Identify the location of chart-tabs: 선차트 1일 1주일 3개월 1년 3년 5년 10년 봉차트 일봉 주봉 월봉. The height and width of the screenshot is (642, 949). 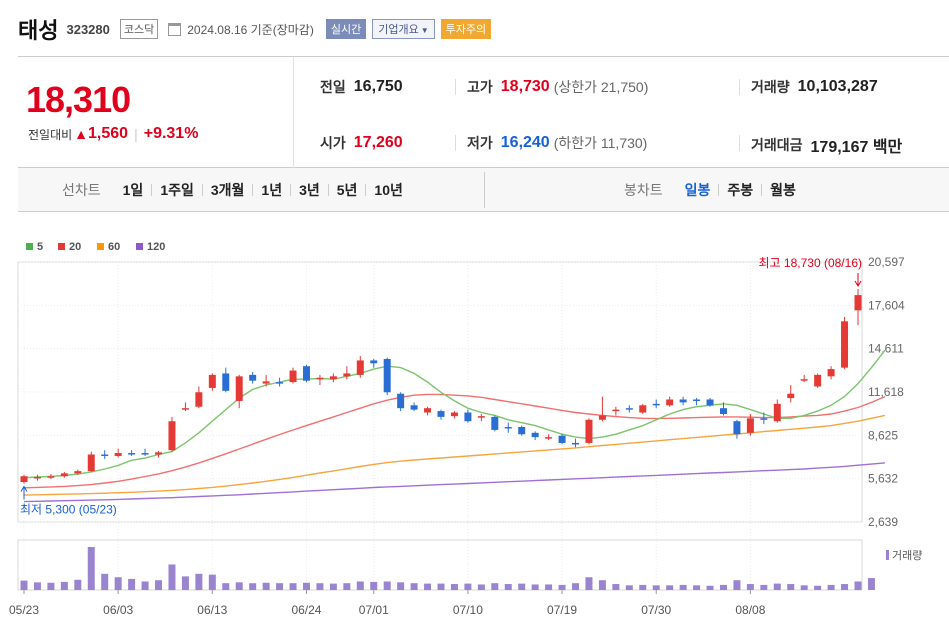
(483, 190).